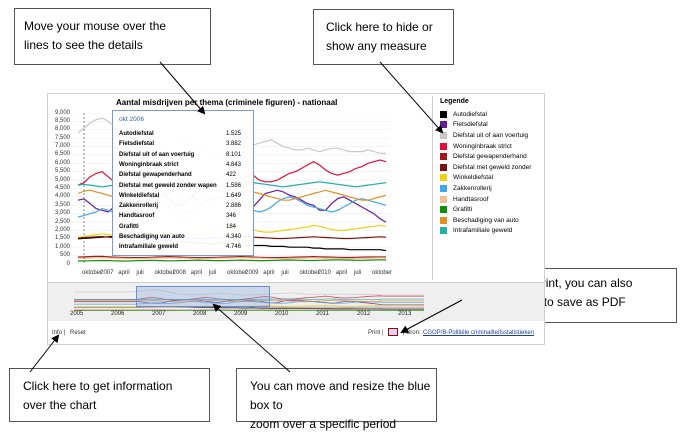 The image size is (690, 434). Describe the element at coordinates (252, 338) in the screenshot. I see `arrow-zoom` at that location.